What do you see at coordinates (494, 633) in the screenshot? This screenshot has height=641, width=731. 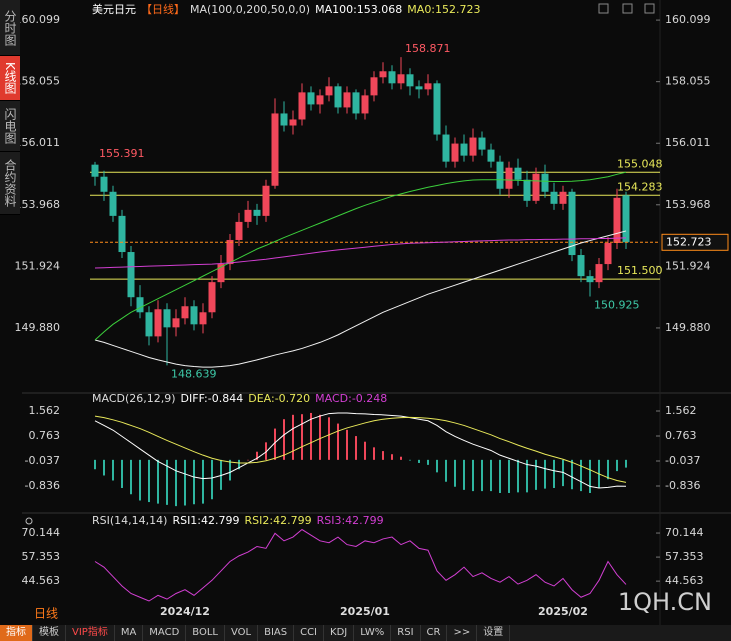 I see `toolbar-button: 设置` at bounding box center [494, 633].